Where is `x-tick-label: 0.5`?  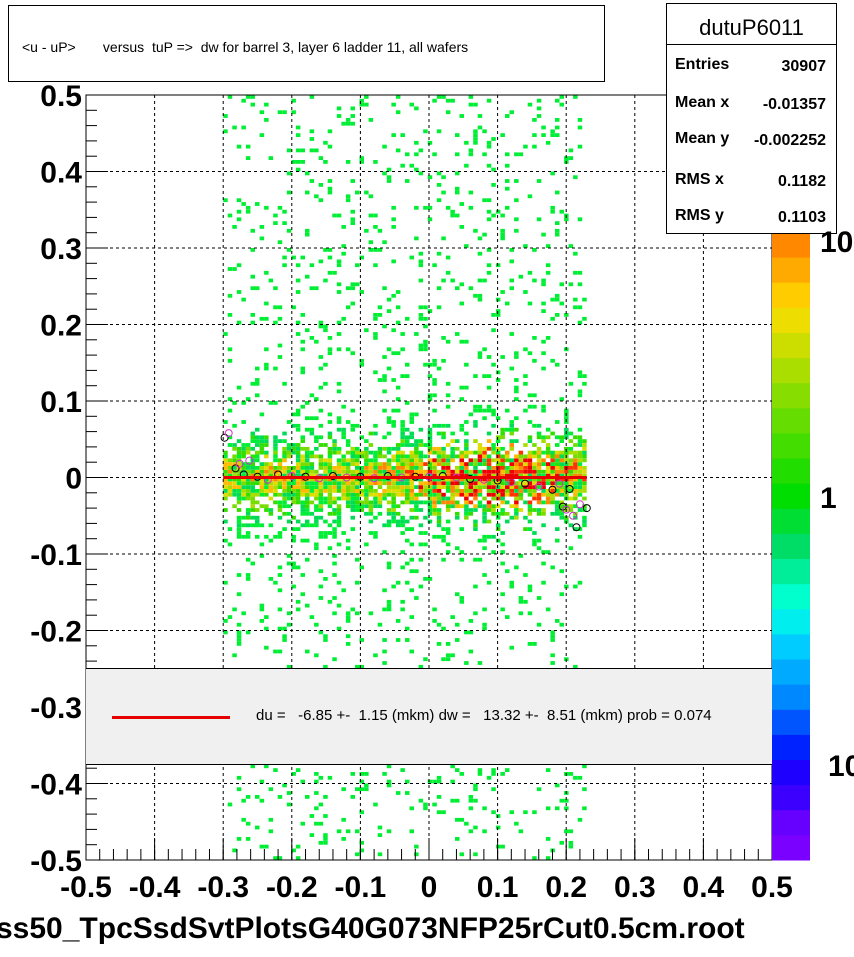
x-tick-label: 0.5 is located at coordinates (772, 887).